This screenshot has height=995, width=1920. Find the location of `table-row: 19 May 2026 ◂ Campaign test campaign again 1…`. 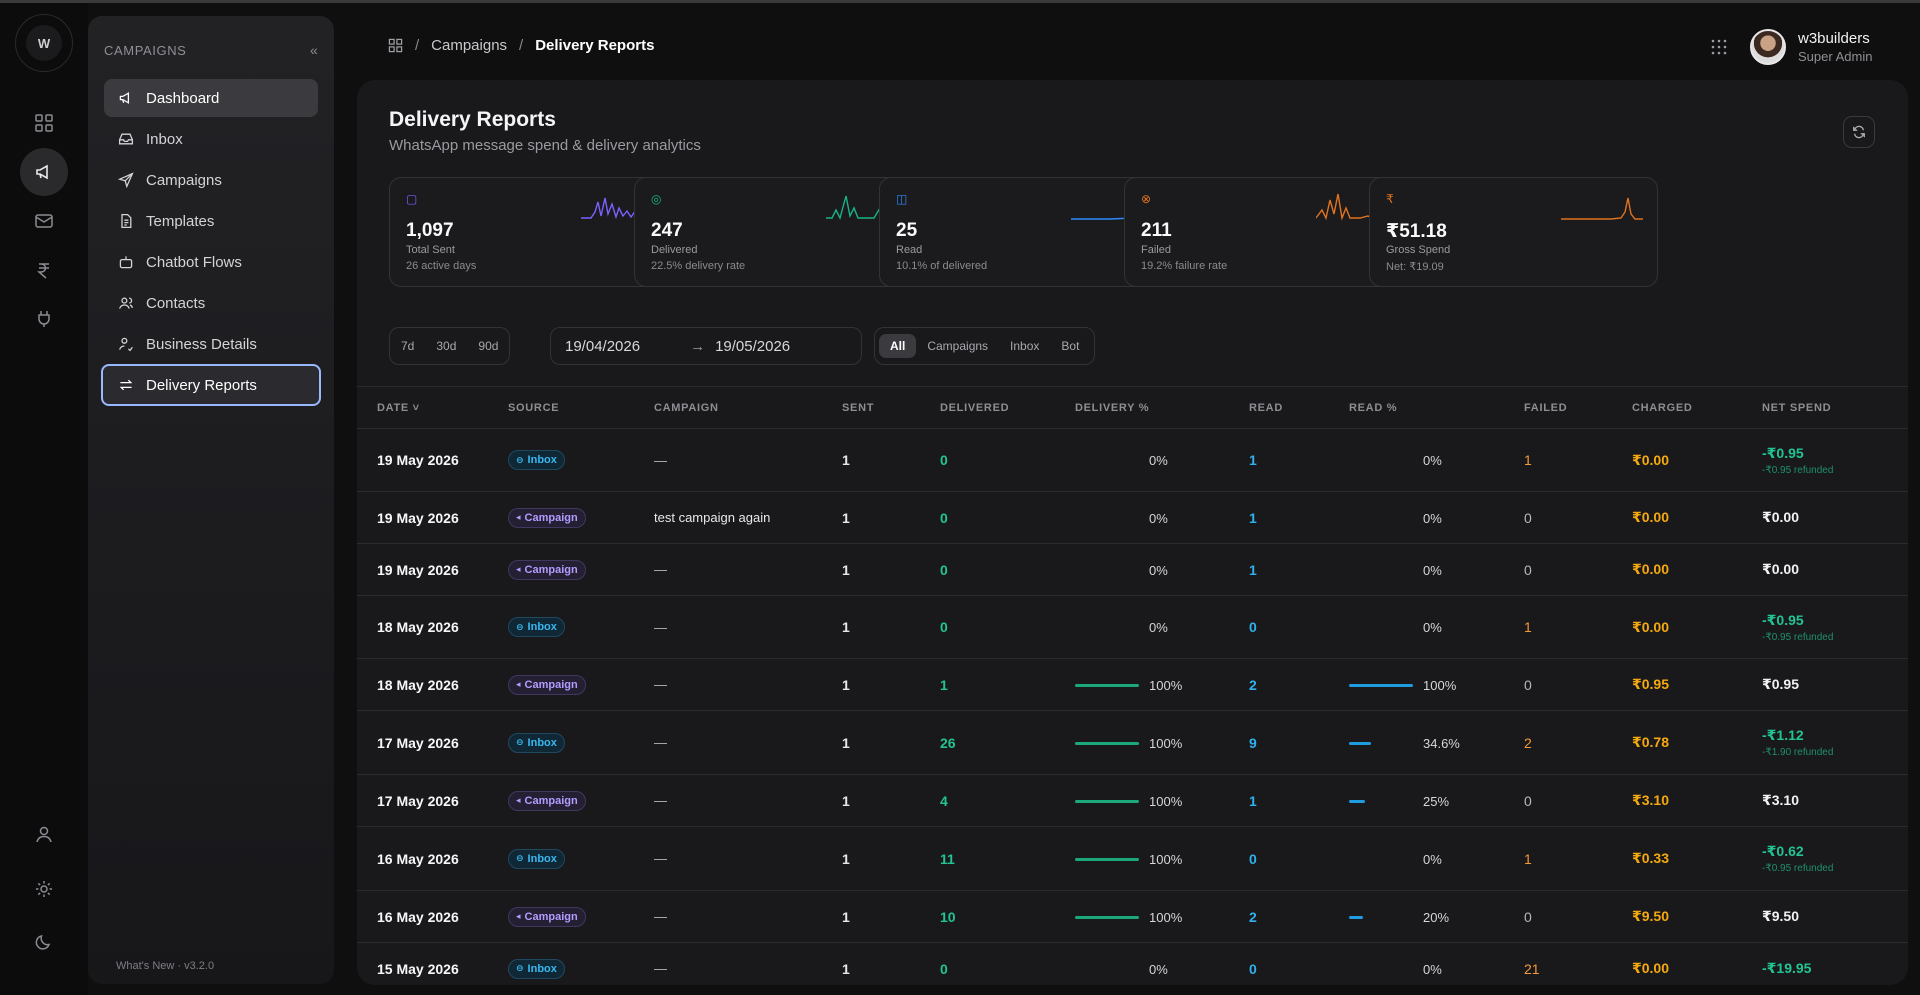

table-row: 19 May 2026 ◂ Campaign test campaign again 1… is located at coordinates (1132, 517).